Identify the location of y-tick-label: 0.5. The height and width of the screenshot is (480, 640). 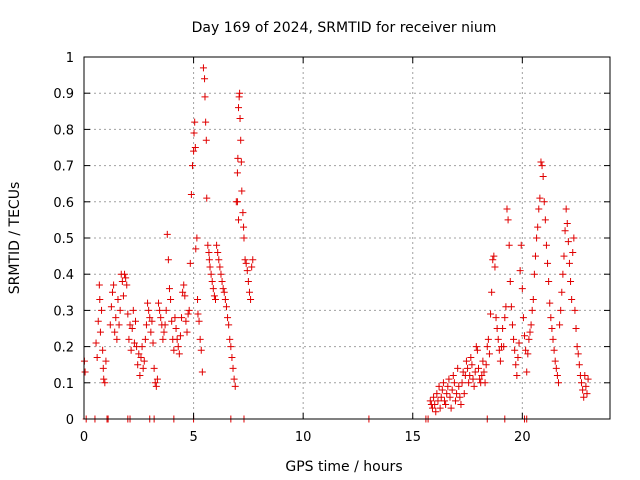
(63, 239).